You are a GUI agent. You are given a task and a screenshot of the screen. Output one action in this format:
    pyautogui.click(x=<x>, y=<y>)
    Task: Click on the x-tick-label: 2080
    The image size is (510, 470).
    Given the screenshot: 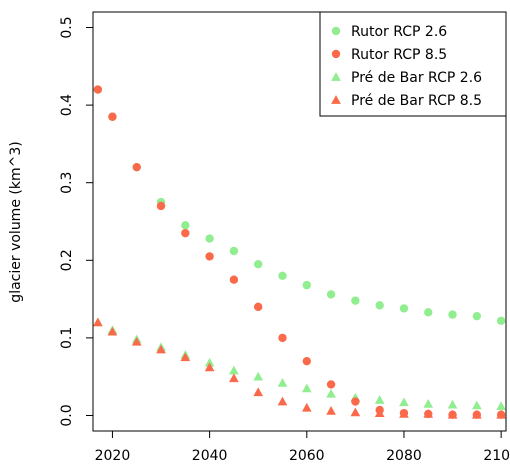 What is the action you would take?
    pyautogui.click(x=404, y=456)
    